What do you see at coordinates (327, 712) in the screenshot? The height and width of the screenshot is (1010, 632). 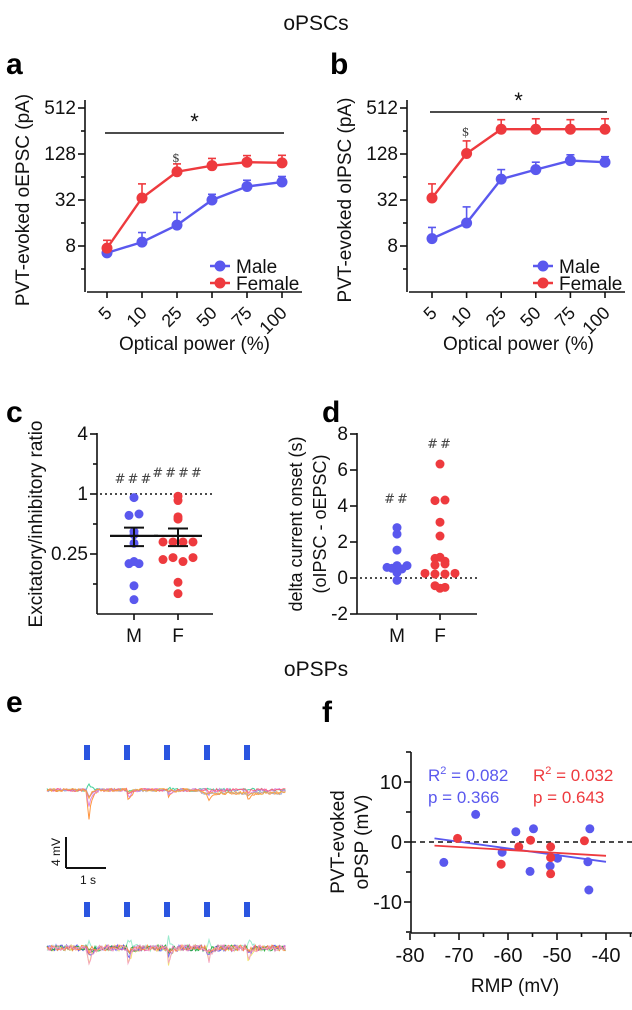 I see `panel-letter-f: f` at bounding box center [327, 712].